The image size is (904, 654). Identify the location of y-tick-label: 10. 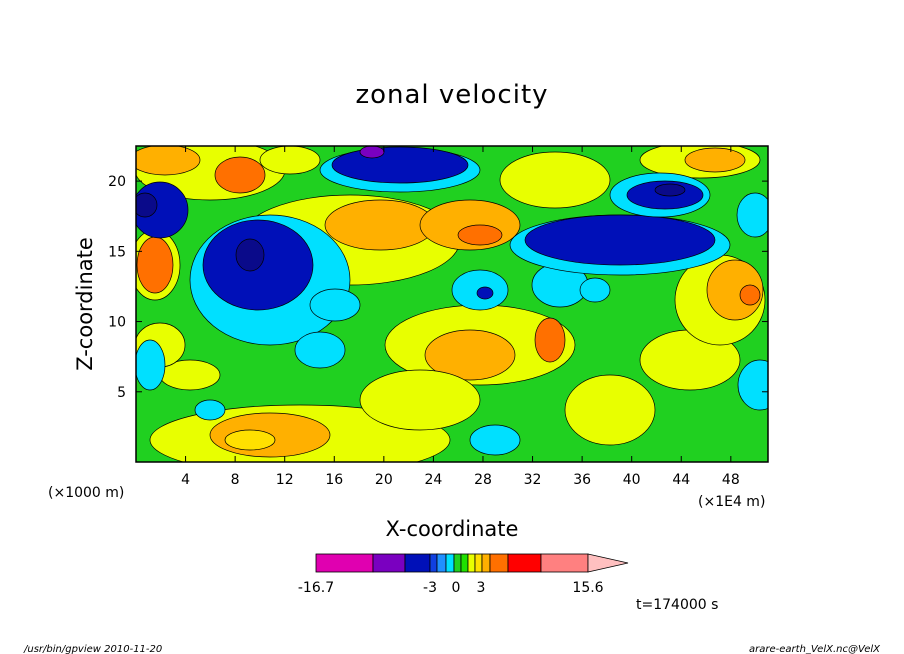
(117, 323).